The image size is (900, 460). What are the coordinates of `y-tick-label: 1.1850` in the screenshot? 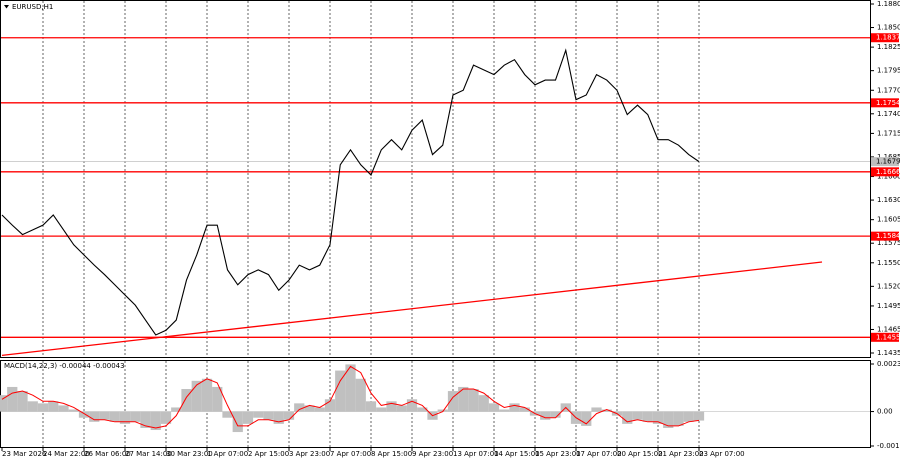 It's located at (888, 28).